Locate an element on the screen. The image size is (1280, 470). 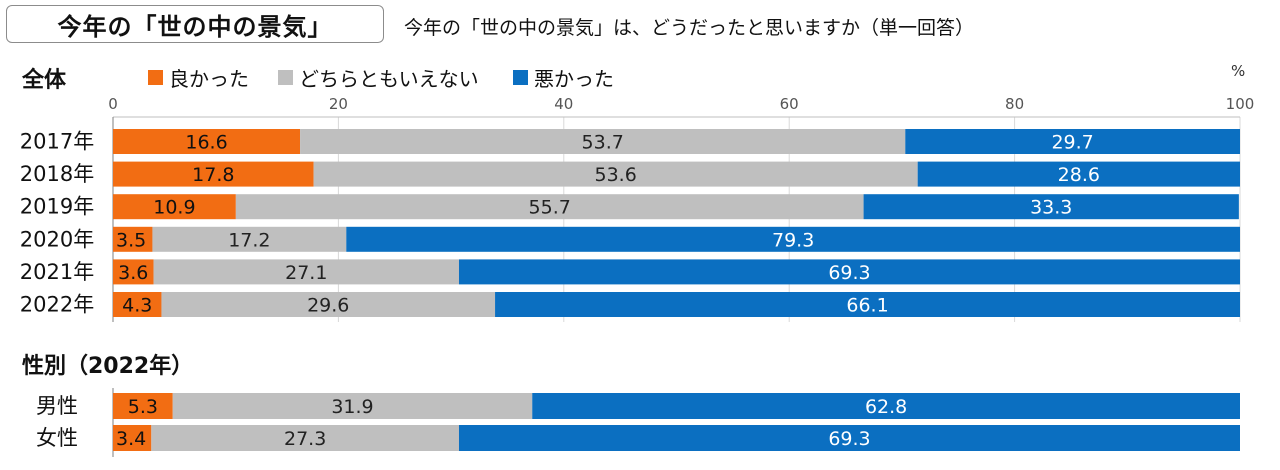
data-label: 27.1 is located at coordinates (306, 273).